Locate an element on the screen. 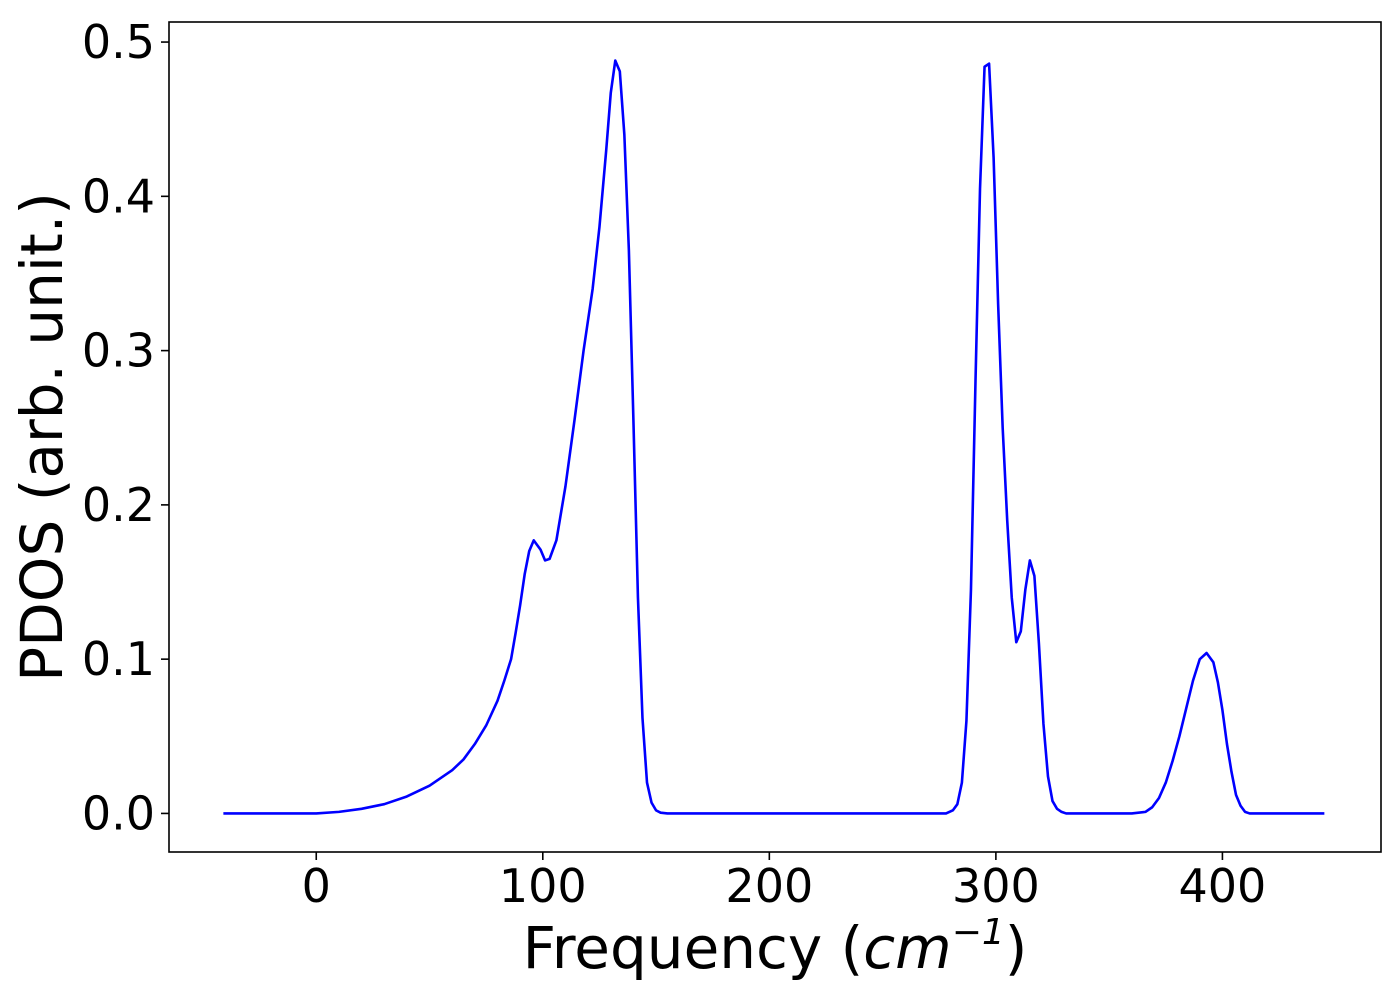 Image resolution: width=1400 pixels, height=1000 pixels. x-tick-label: 300 is located at coordinates (996, 886).